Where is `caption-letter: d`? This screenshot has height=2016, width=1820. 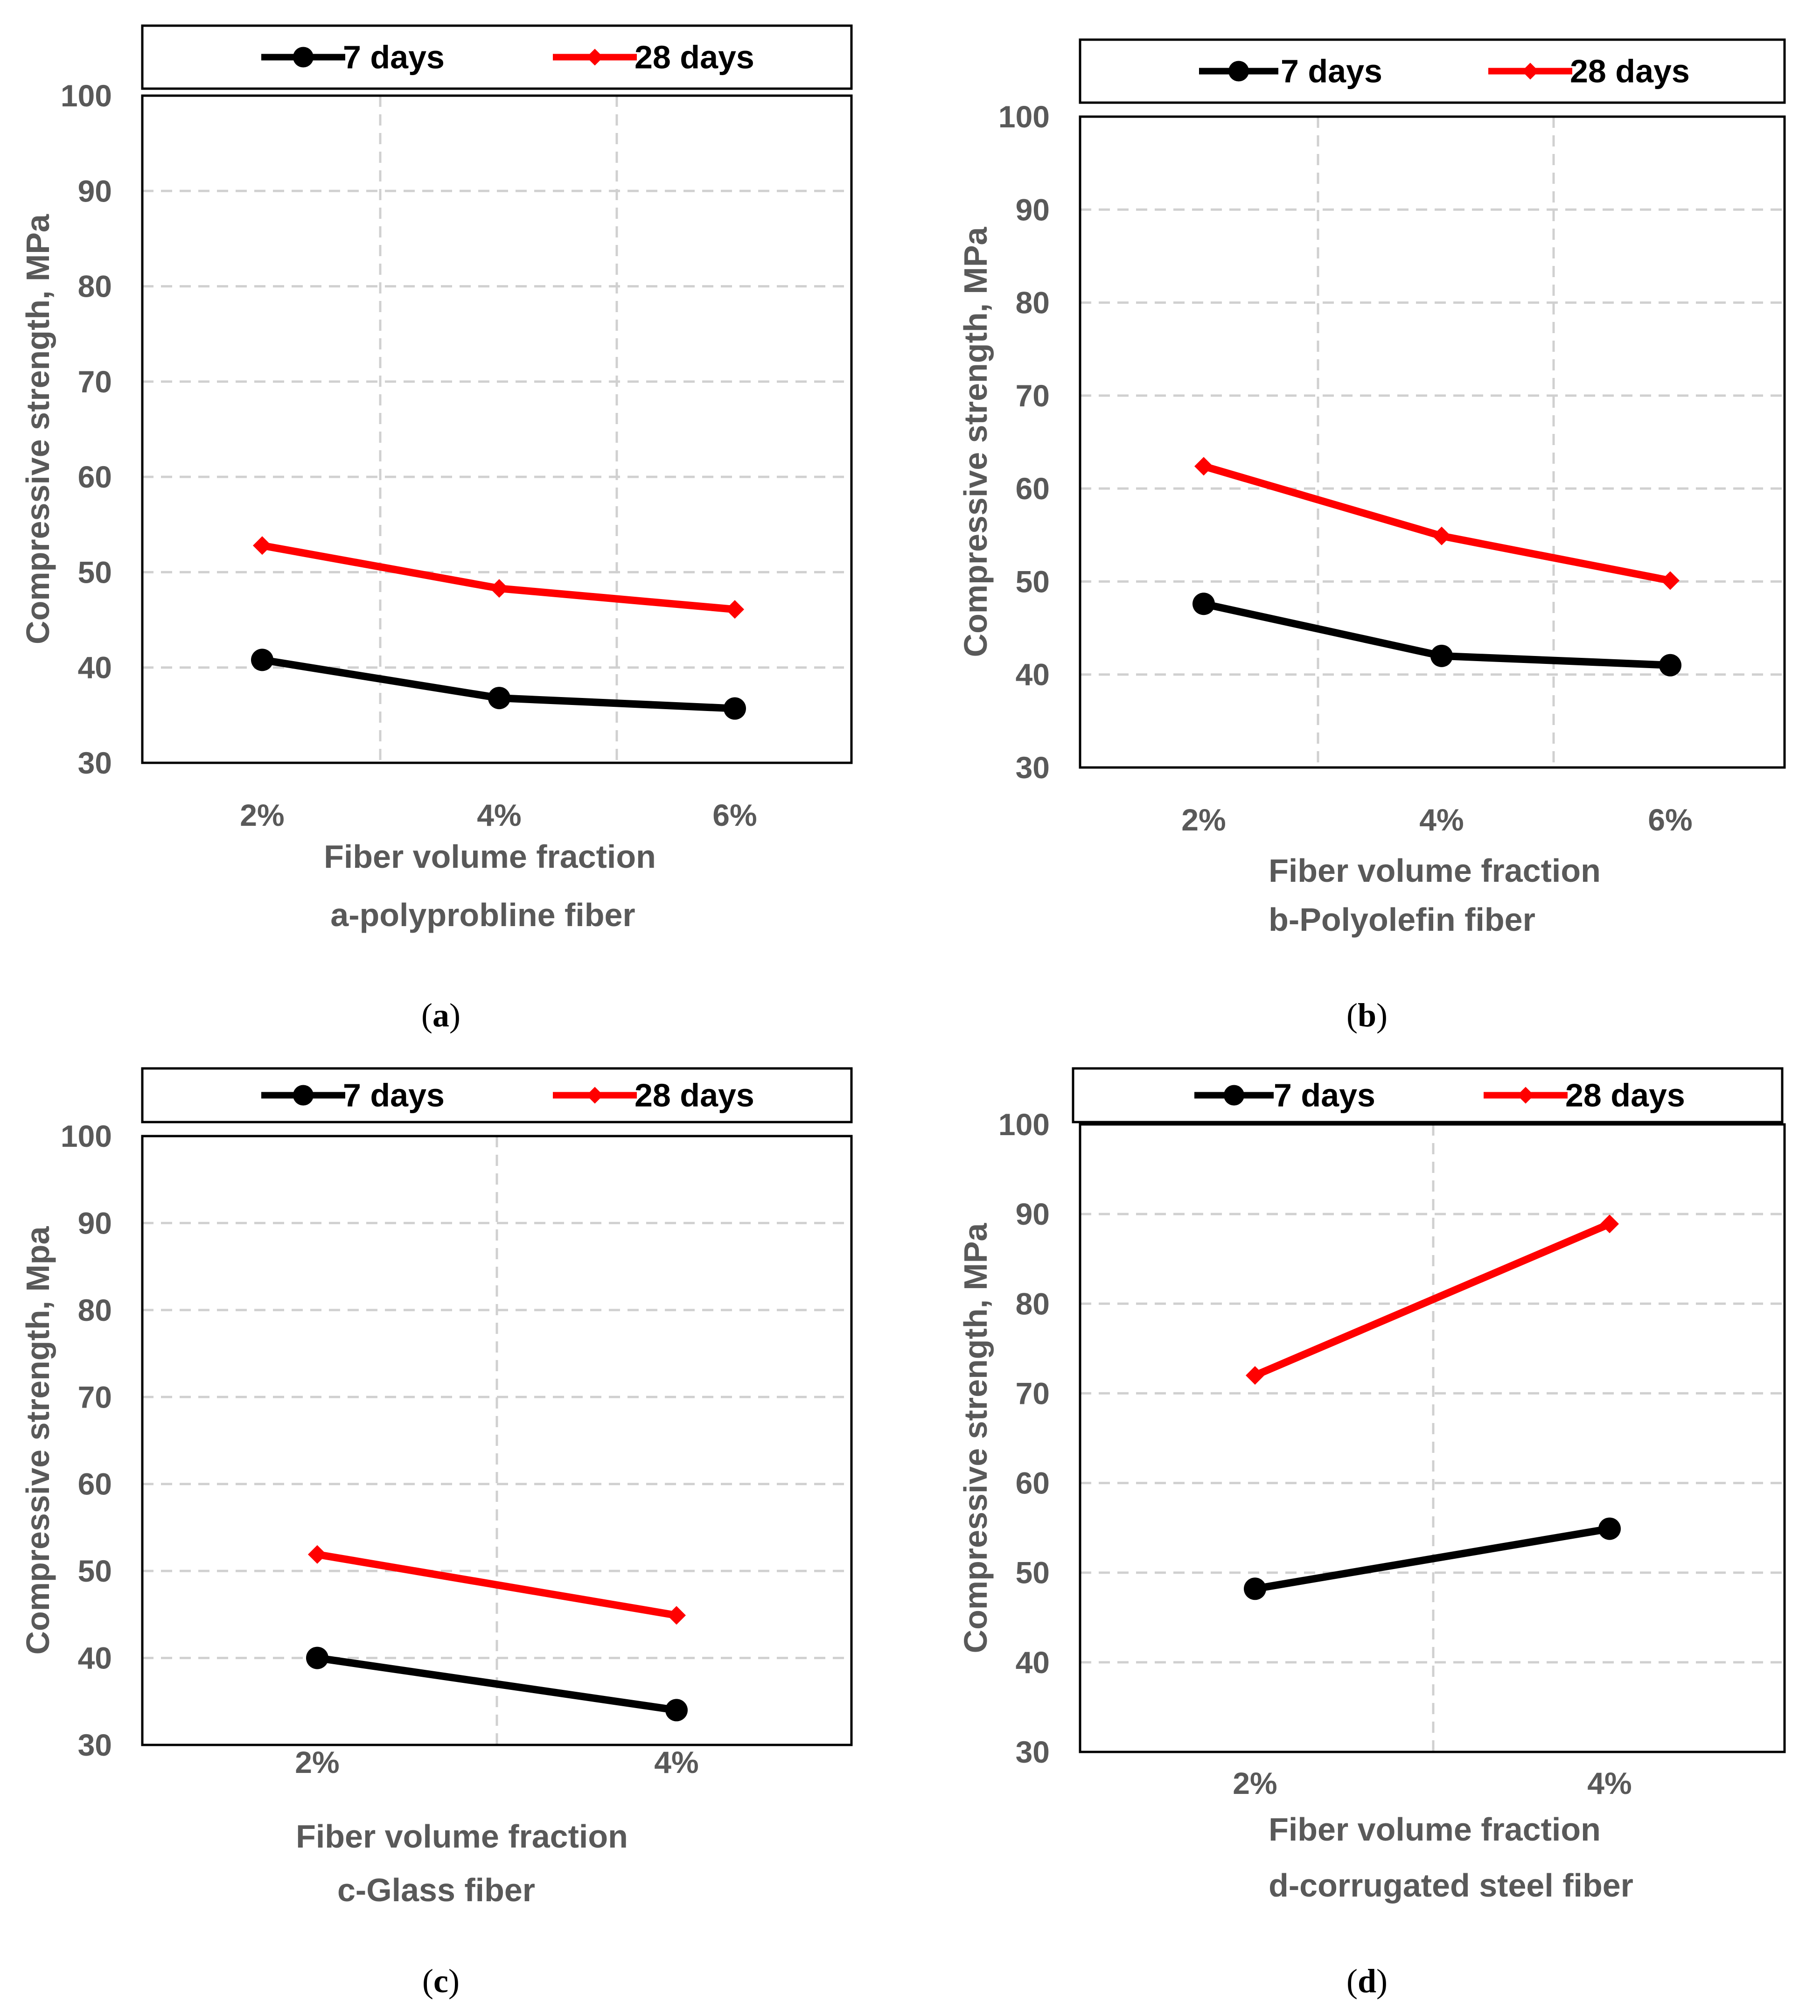
caption-letter: d is located at coordinates (1367, 1981).